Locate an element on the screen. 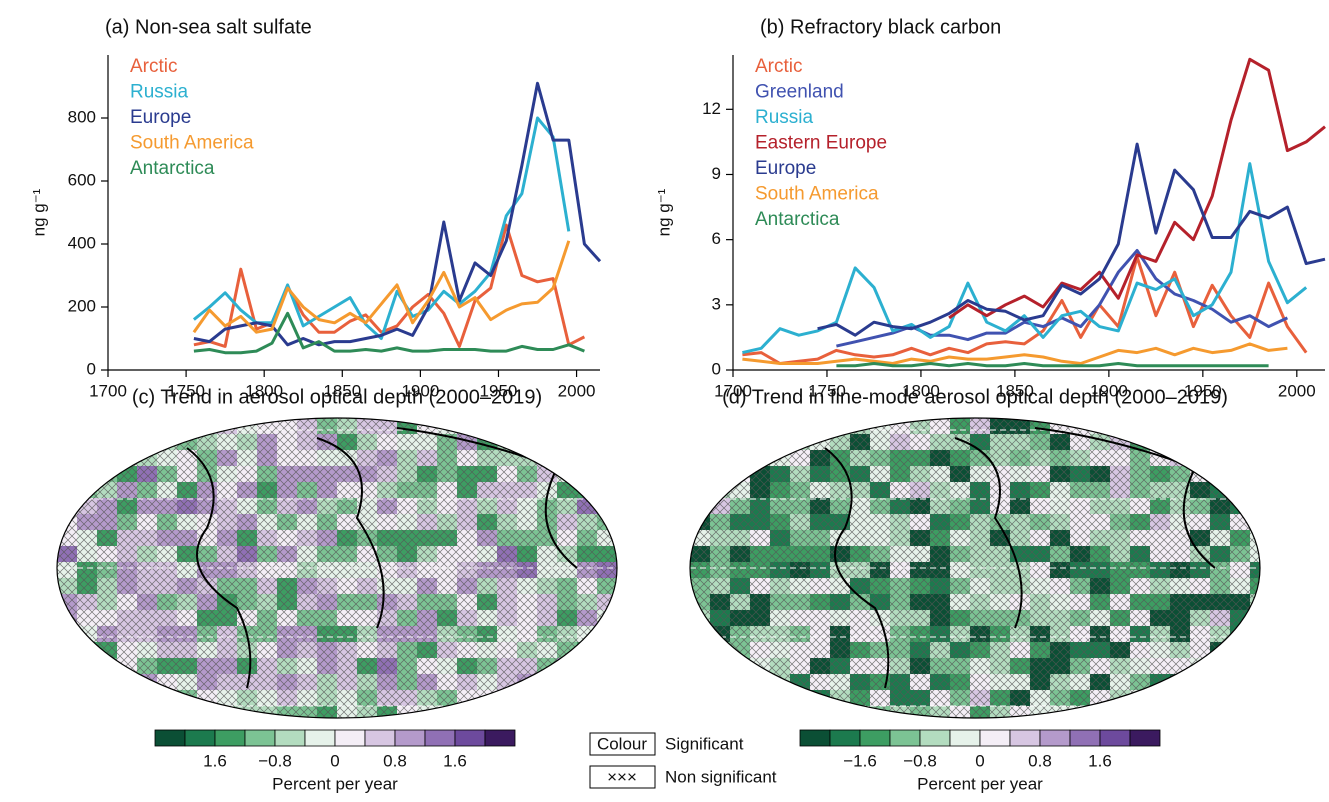 The width and height of the screenshot is (1329, 802). colorbar-tick-label: −0.8 is located at coordinates (275, 760).